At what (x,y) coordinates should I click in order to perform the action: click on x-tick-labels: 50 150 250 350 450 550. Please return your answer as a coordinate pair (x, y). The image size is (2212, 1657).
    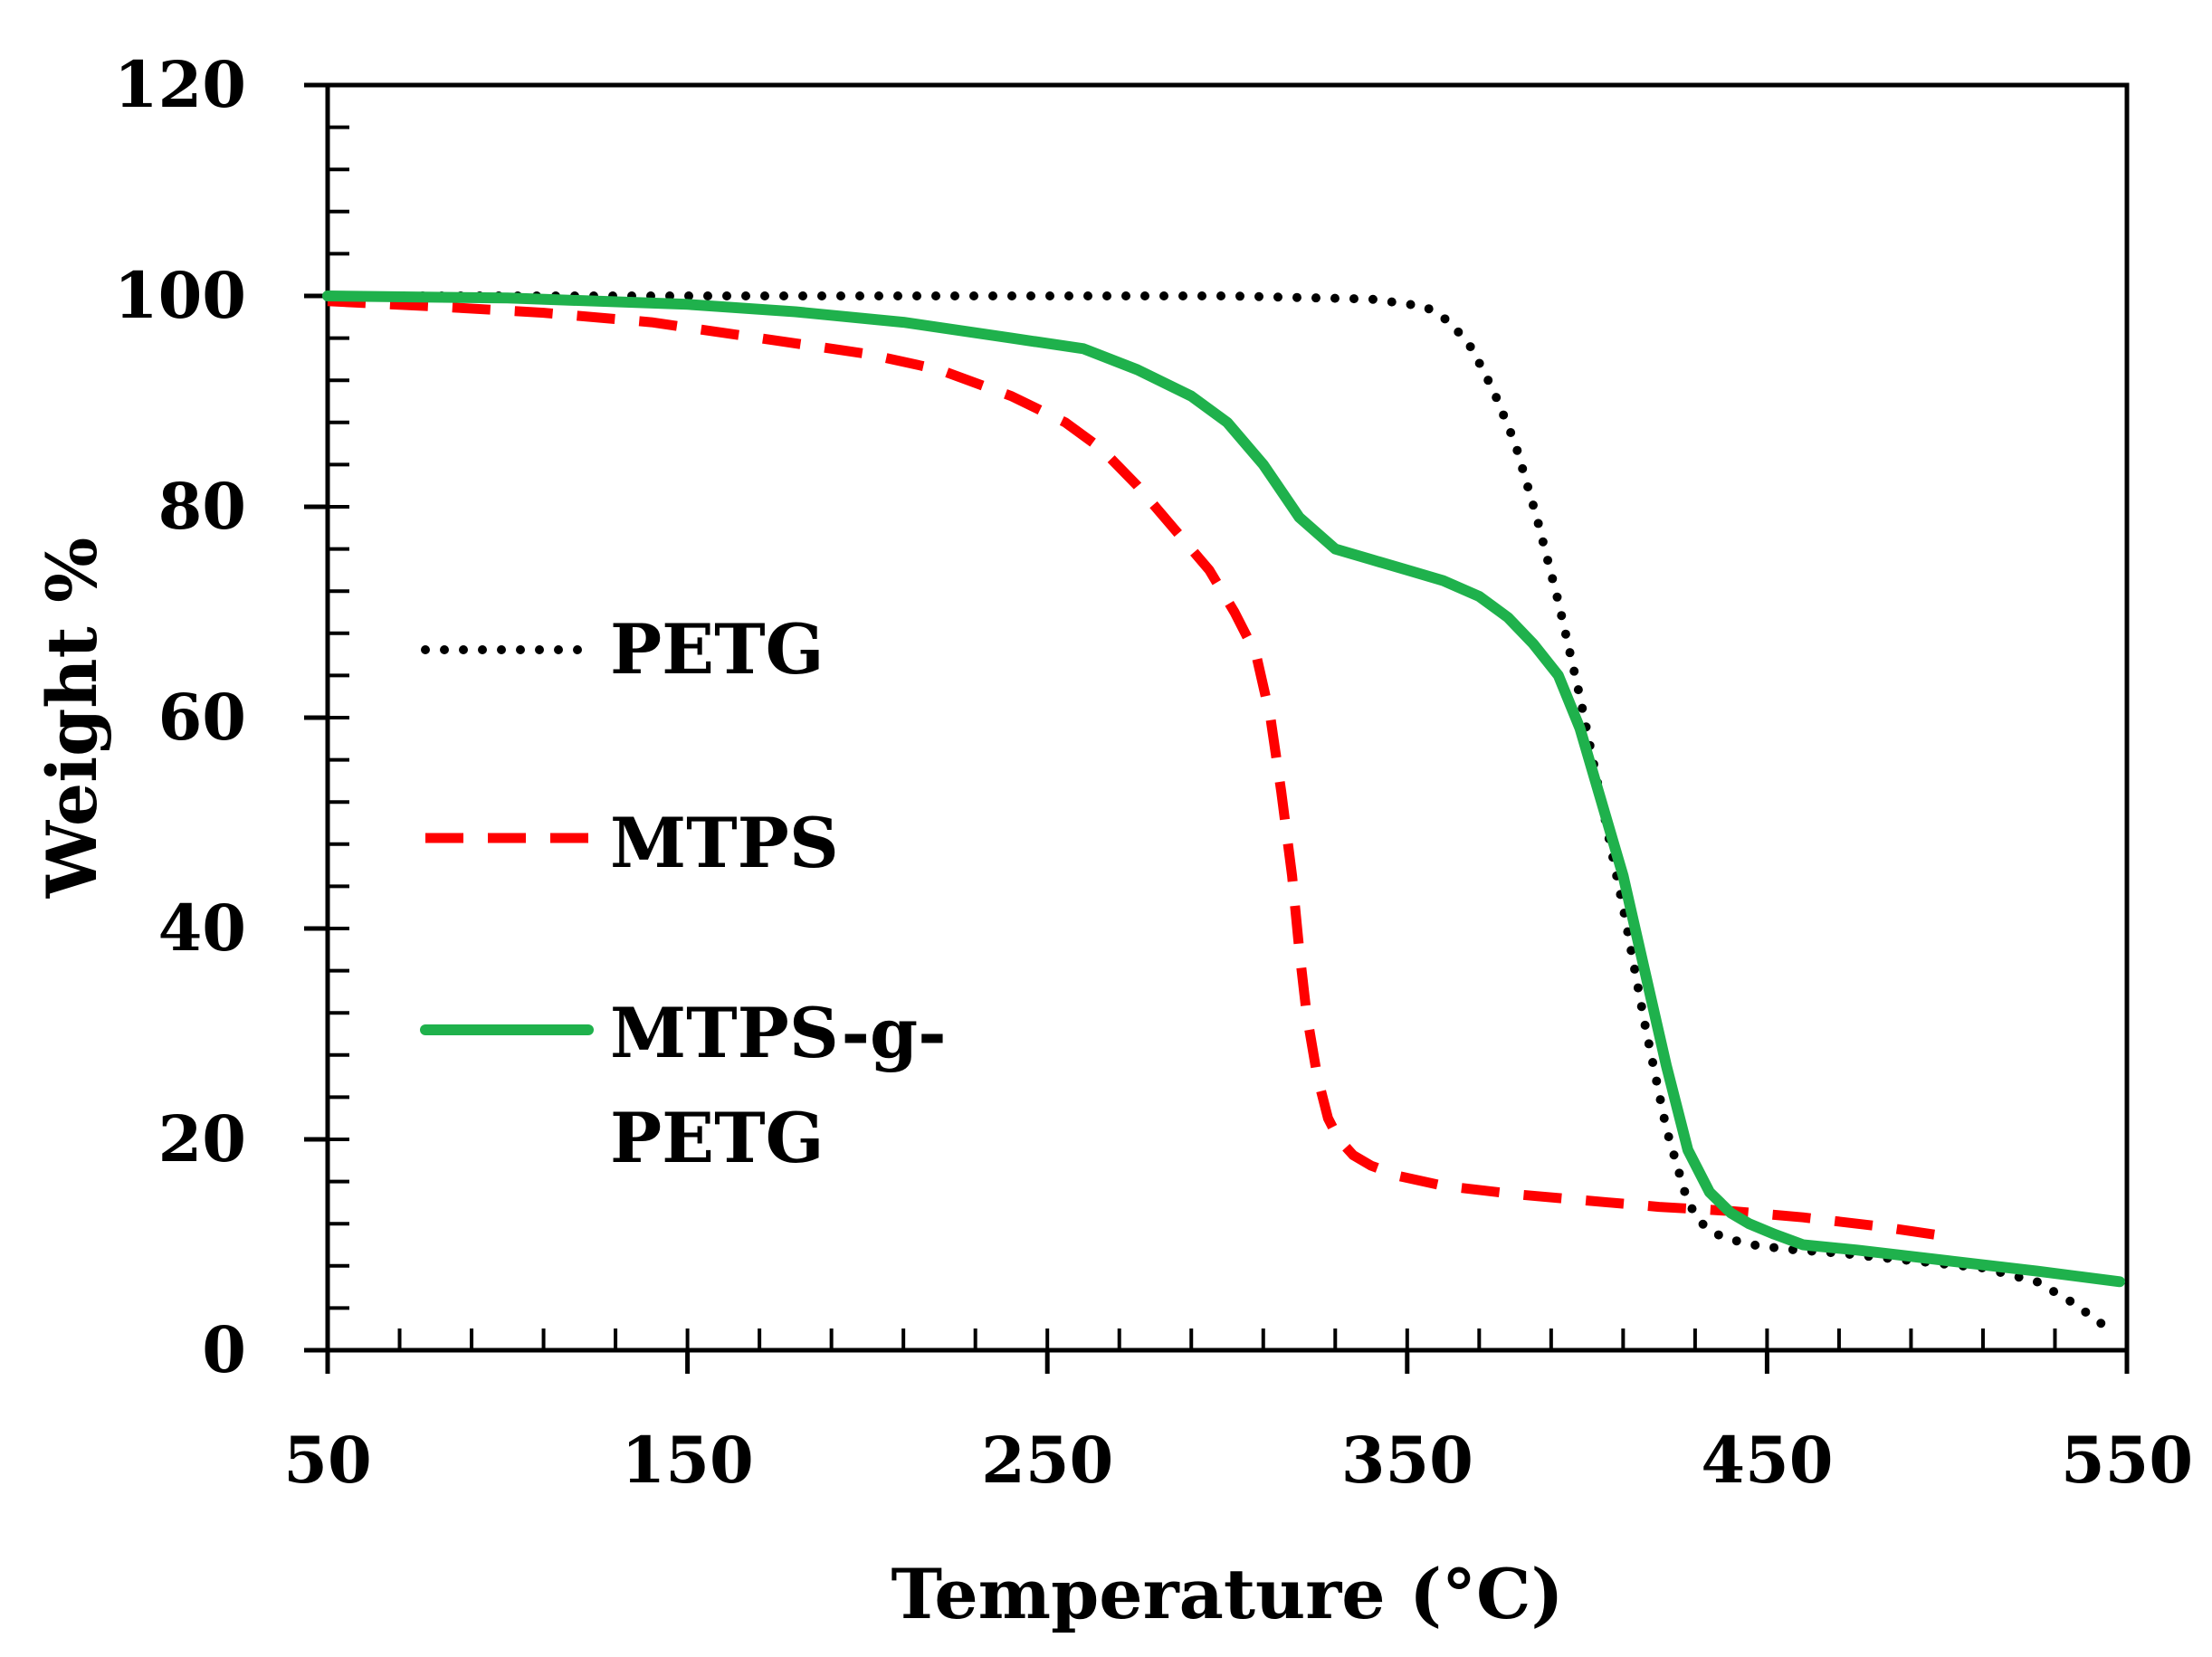
    Looking at the image, I should click on (1238, 1460).